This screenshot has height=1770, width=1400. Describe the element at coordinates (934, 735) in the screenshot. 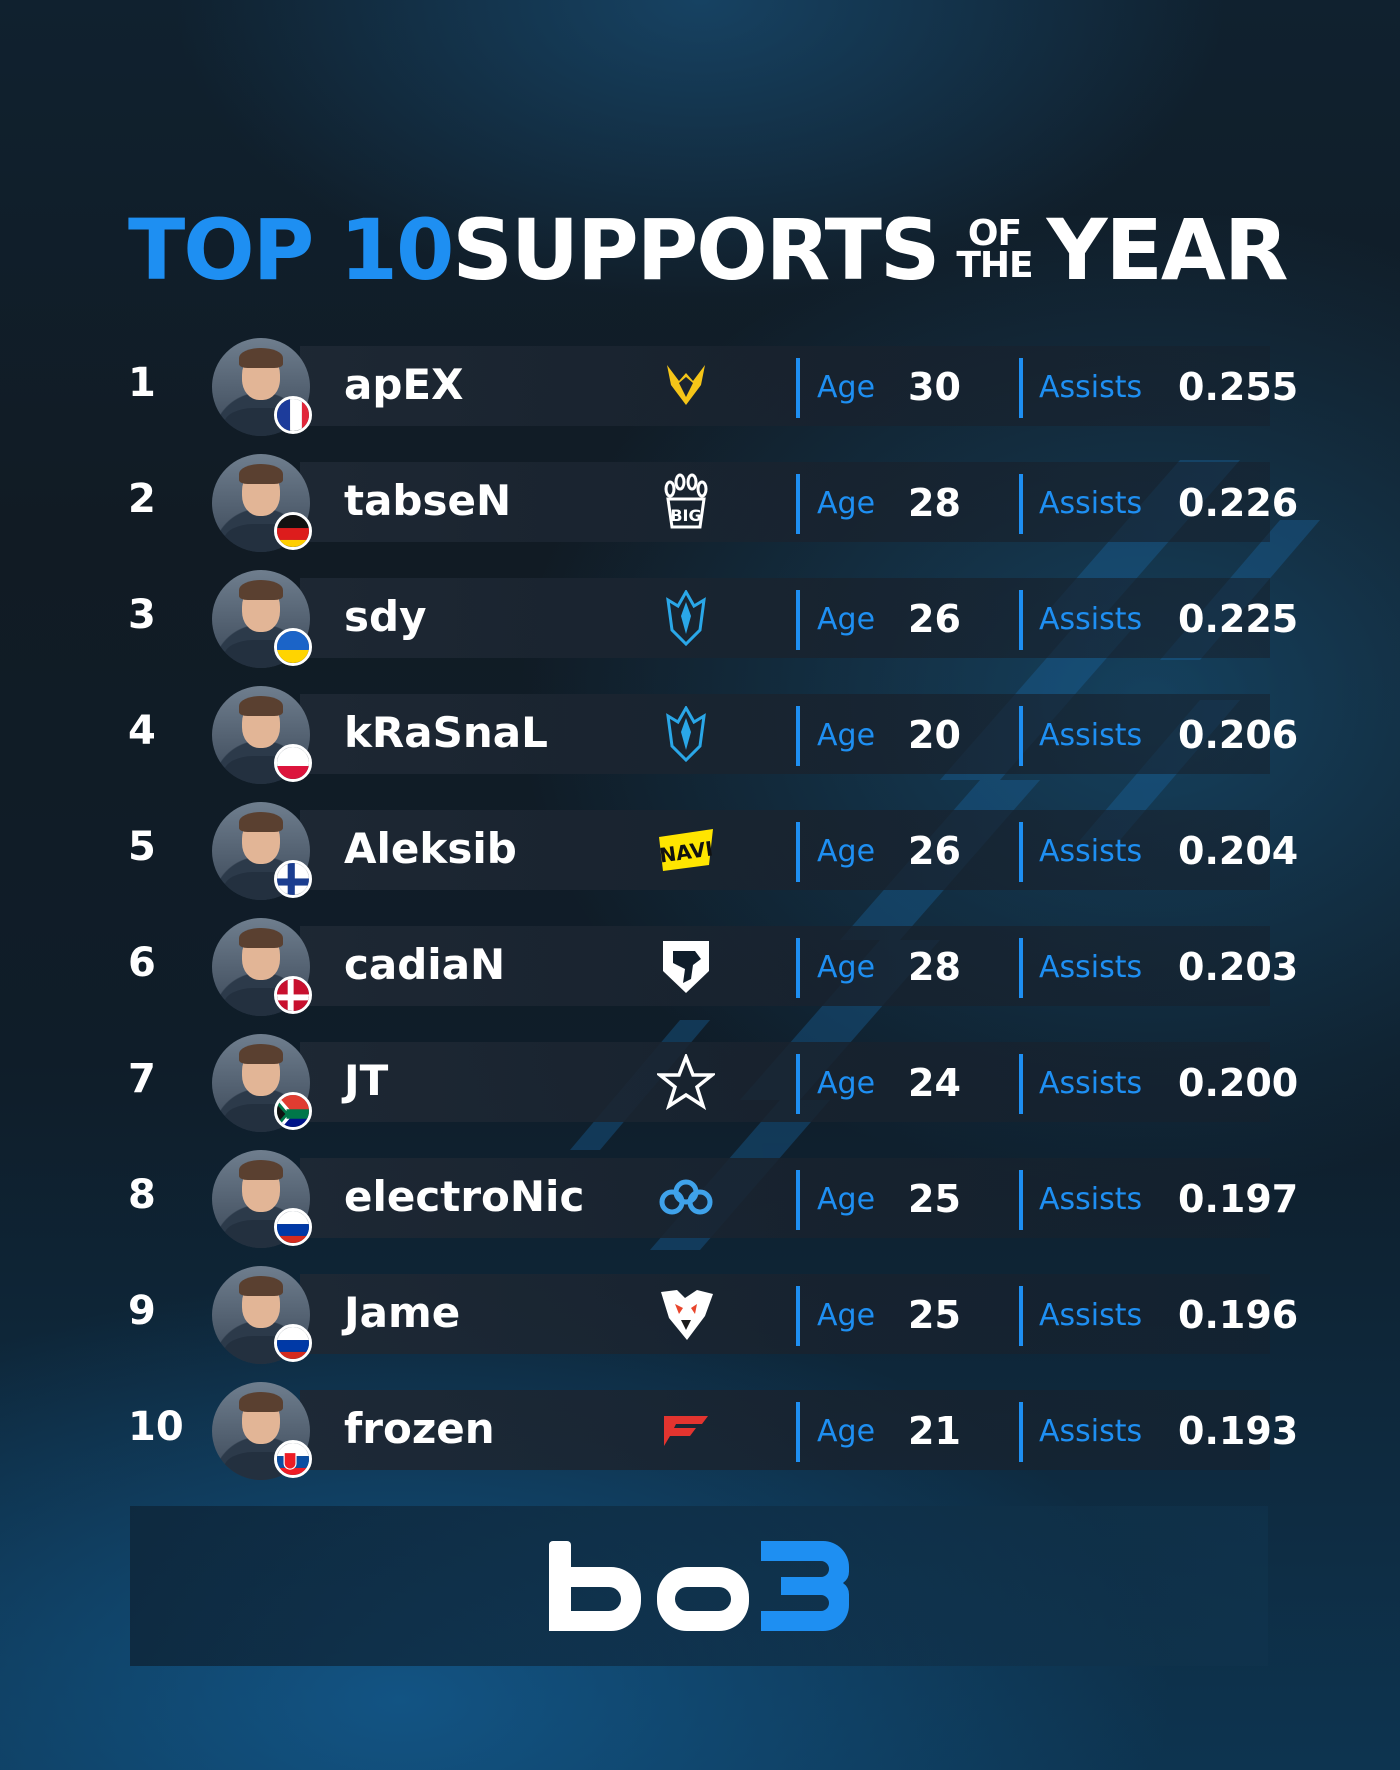

I see `player-age: 20` at that location.